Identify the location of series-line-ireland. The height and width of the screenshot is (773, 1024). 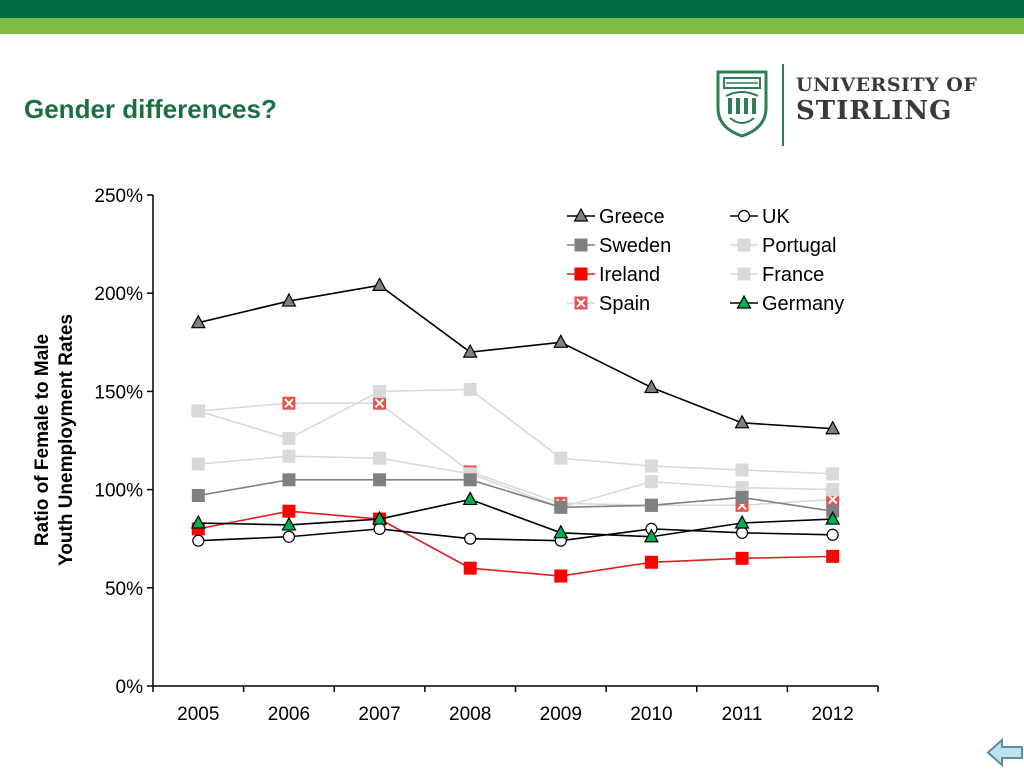
(515, 543).